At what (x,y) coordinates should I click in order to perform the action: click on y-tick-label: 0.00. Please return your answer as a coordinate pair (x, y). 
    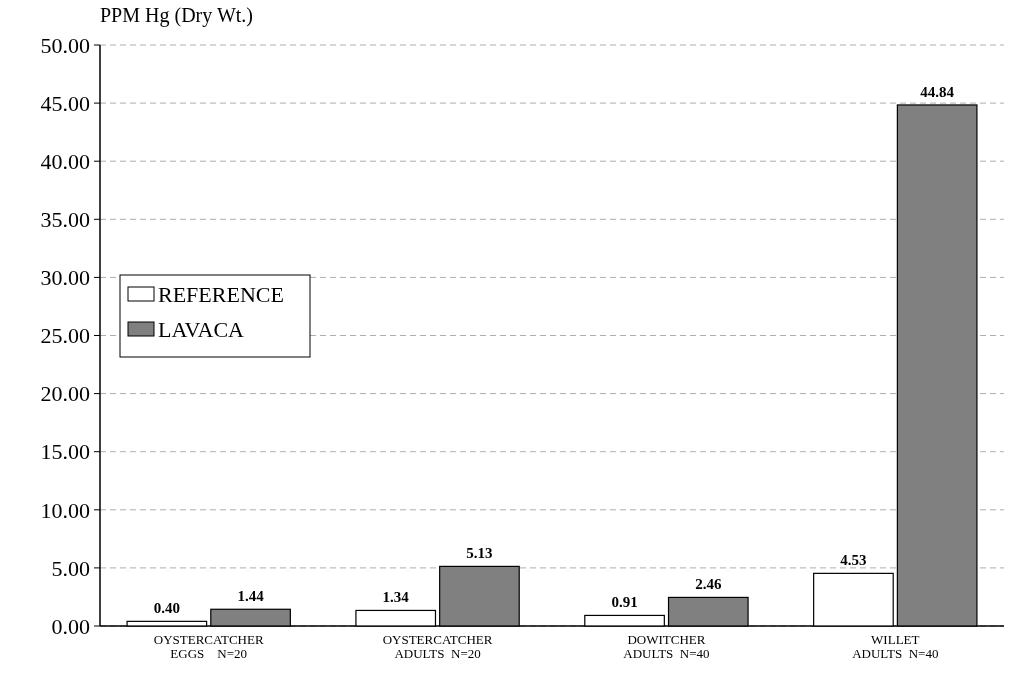
    Looking at the image, I should click on (70, 626).